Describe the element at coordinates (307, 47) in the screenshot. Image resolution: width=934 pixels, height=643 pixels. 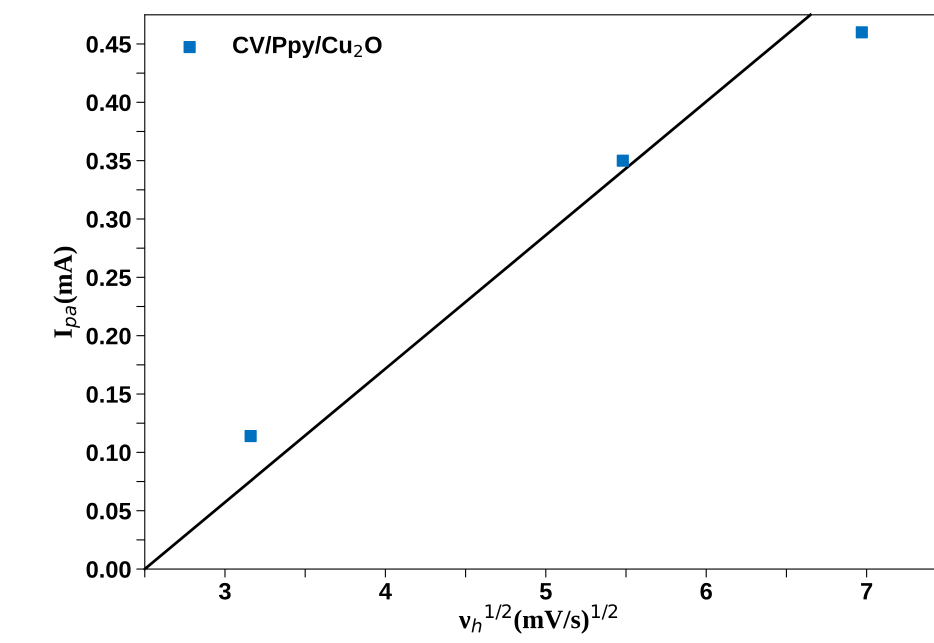
I see `legend-label: CV/Ppy/Cu$_{2}$O` at that location.